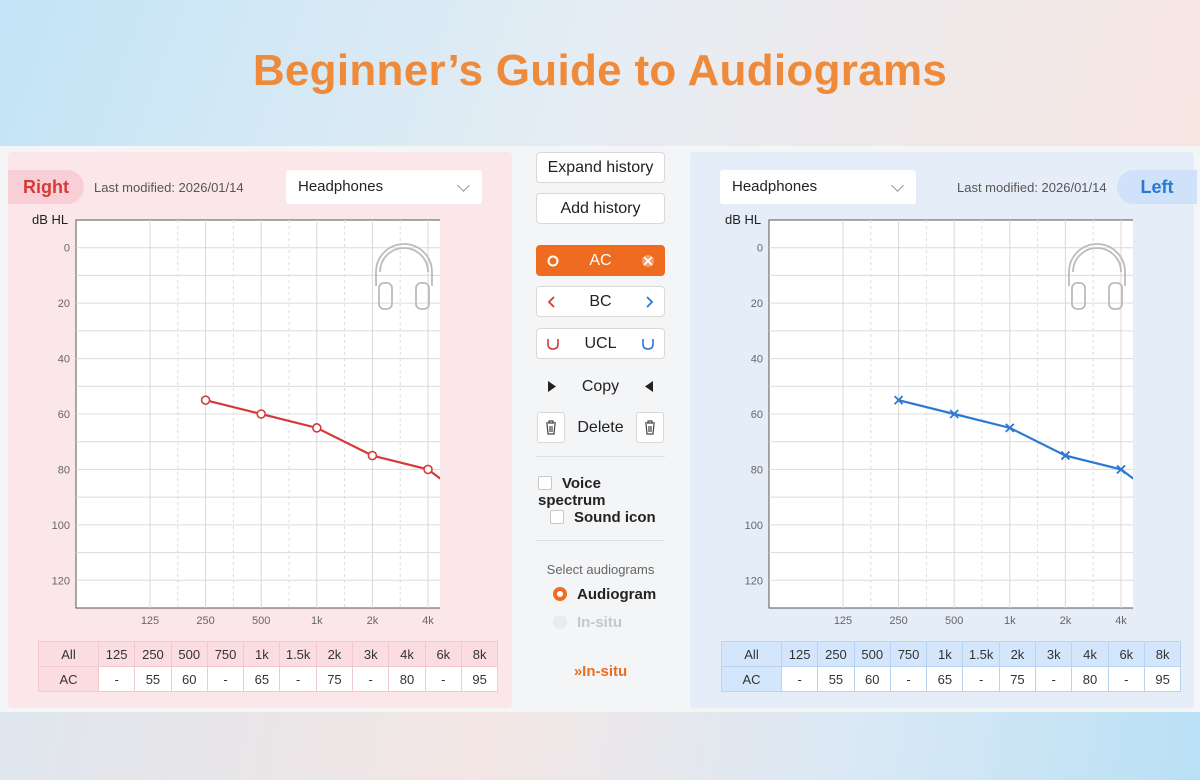 The width and height of the screenshot is (1200, 780). Describe the element at coordinates (116, 654) in the screenshot. I see `table-frequency-header: 125` at that location.